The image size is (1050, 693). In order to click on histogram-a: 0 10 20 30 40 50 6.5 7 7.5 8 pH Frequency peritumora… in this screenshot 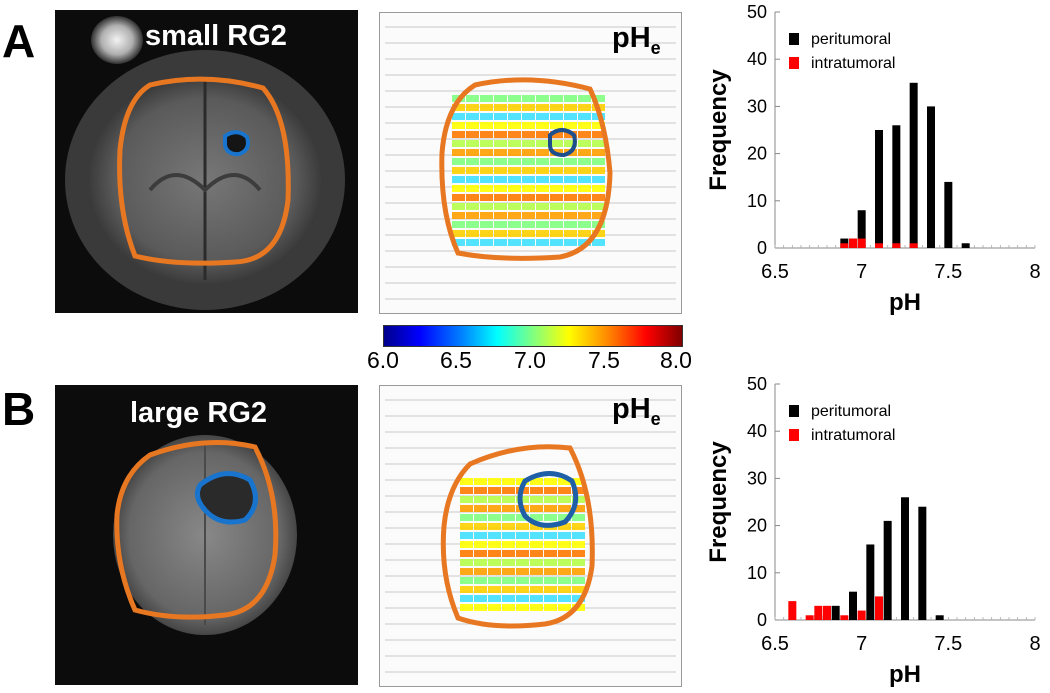, I will do `click(873, 159)`.